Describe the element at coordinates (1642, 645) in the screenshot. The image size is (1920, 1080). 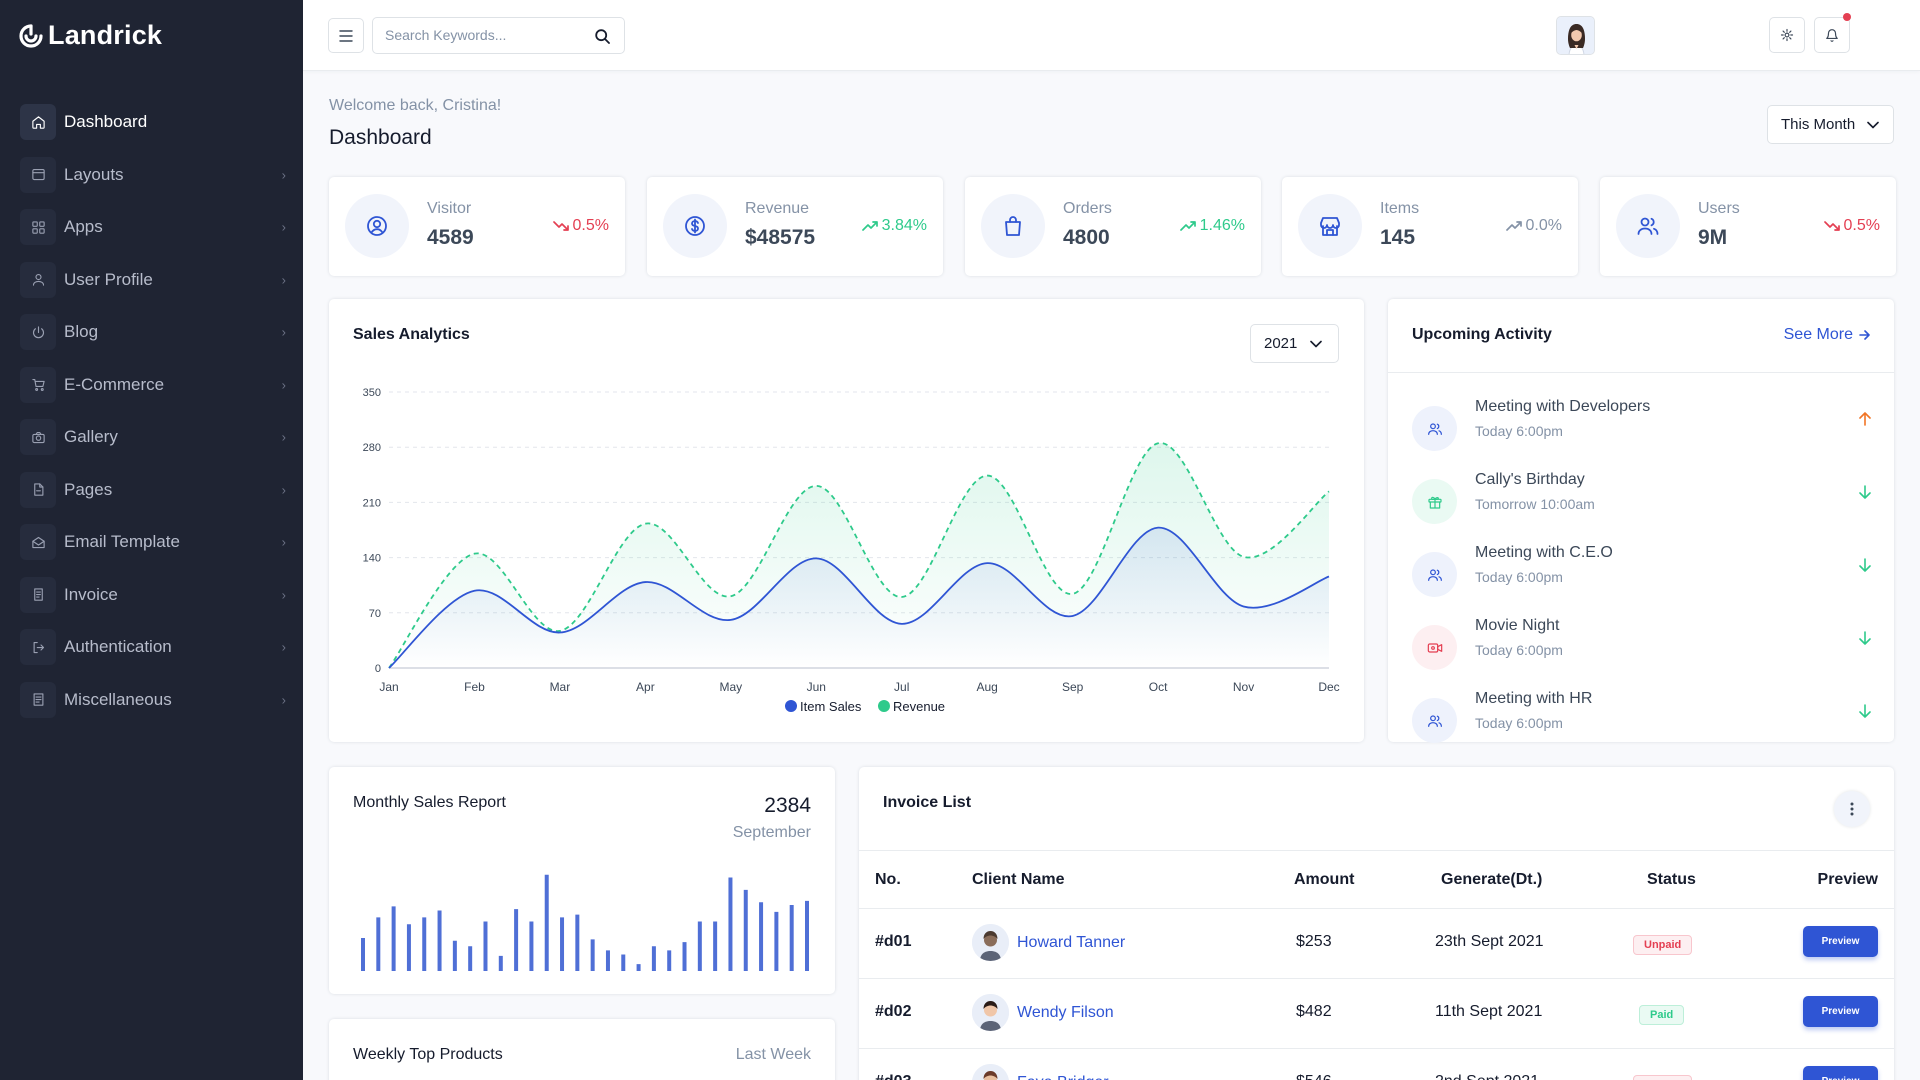
I see `activity-item: Movie Night Today 6:00pm` at that location.